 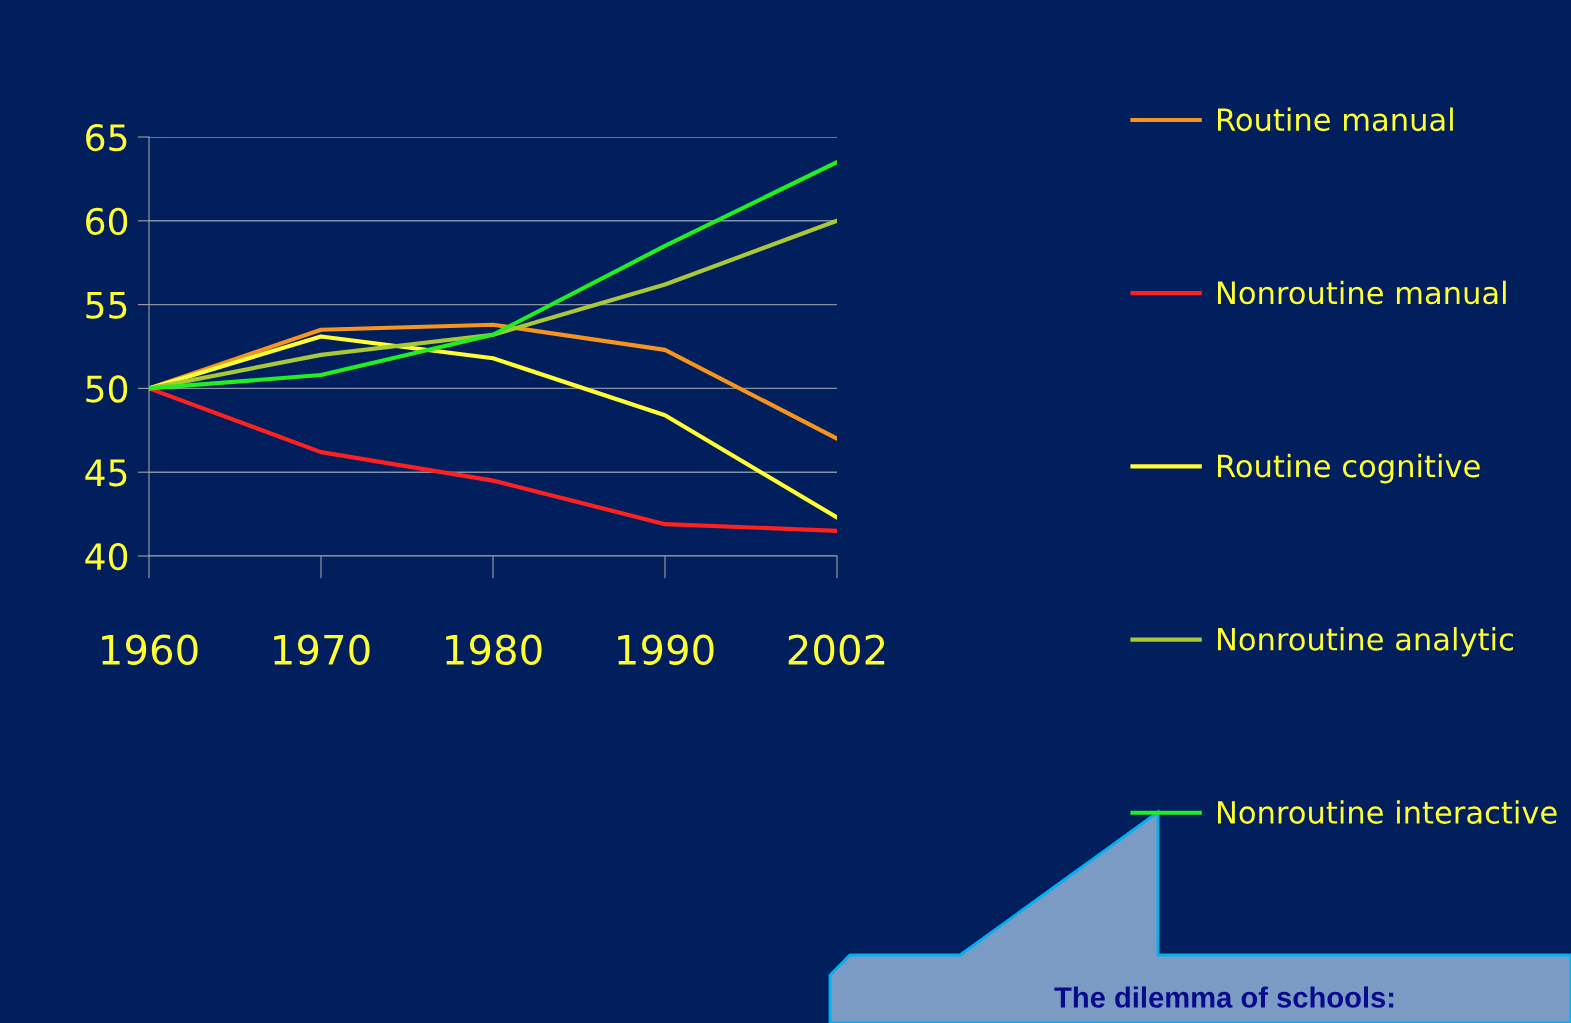 I want to click on text: The dilemma of schools:, so click(x=1224, y=997).